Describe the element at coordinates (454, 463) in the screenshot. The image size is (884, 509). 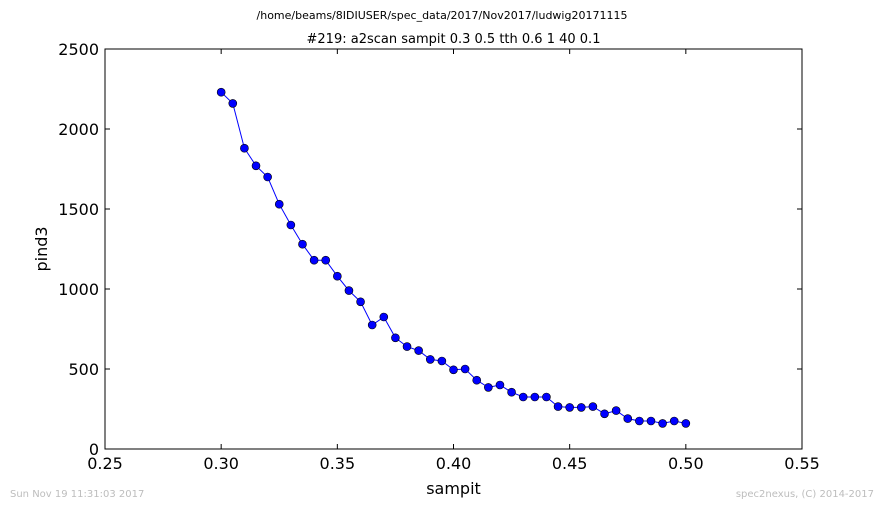
I see `x-tick-label: 0.40` at that location.